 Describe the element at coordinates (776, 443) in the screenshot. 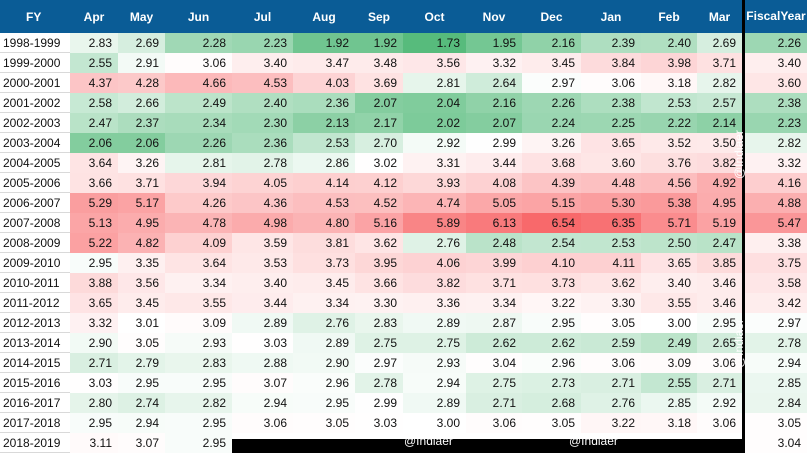

I see `fiscal-year-cell: 3.04` at that location.